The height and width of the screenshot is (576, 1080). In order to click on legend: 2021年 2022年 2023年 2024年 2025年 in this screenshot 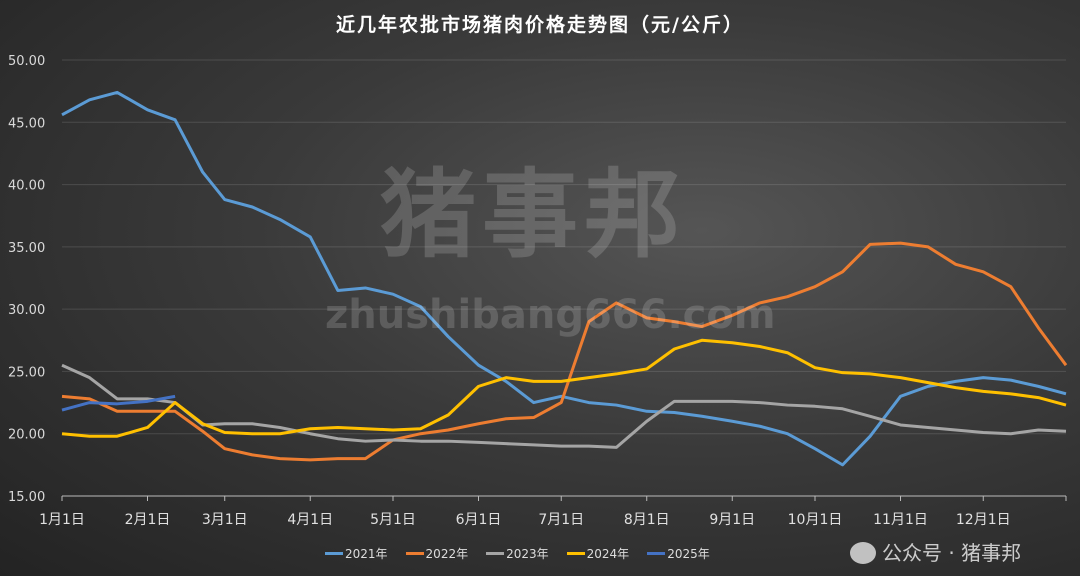, I will do `click(517, 553)`.